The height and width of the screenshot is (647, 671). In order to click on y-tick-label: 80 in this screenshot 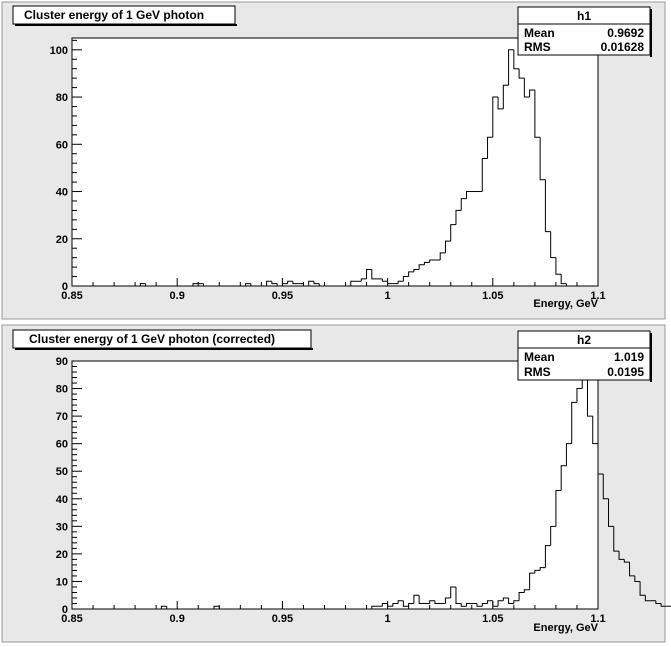, I will do `click(62, 98)`.